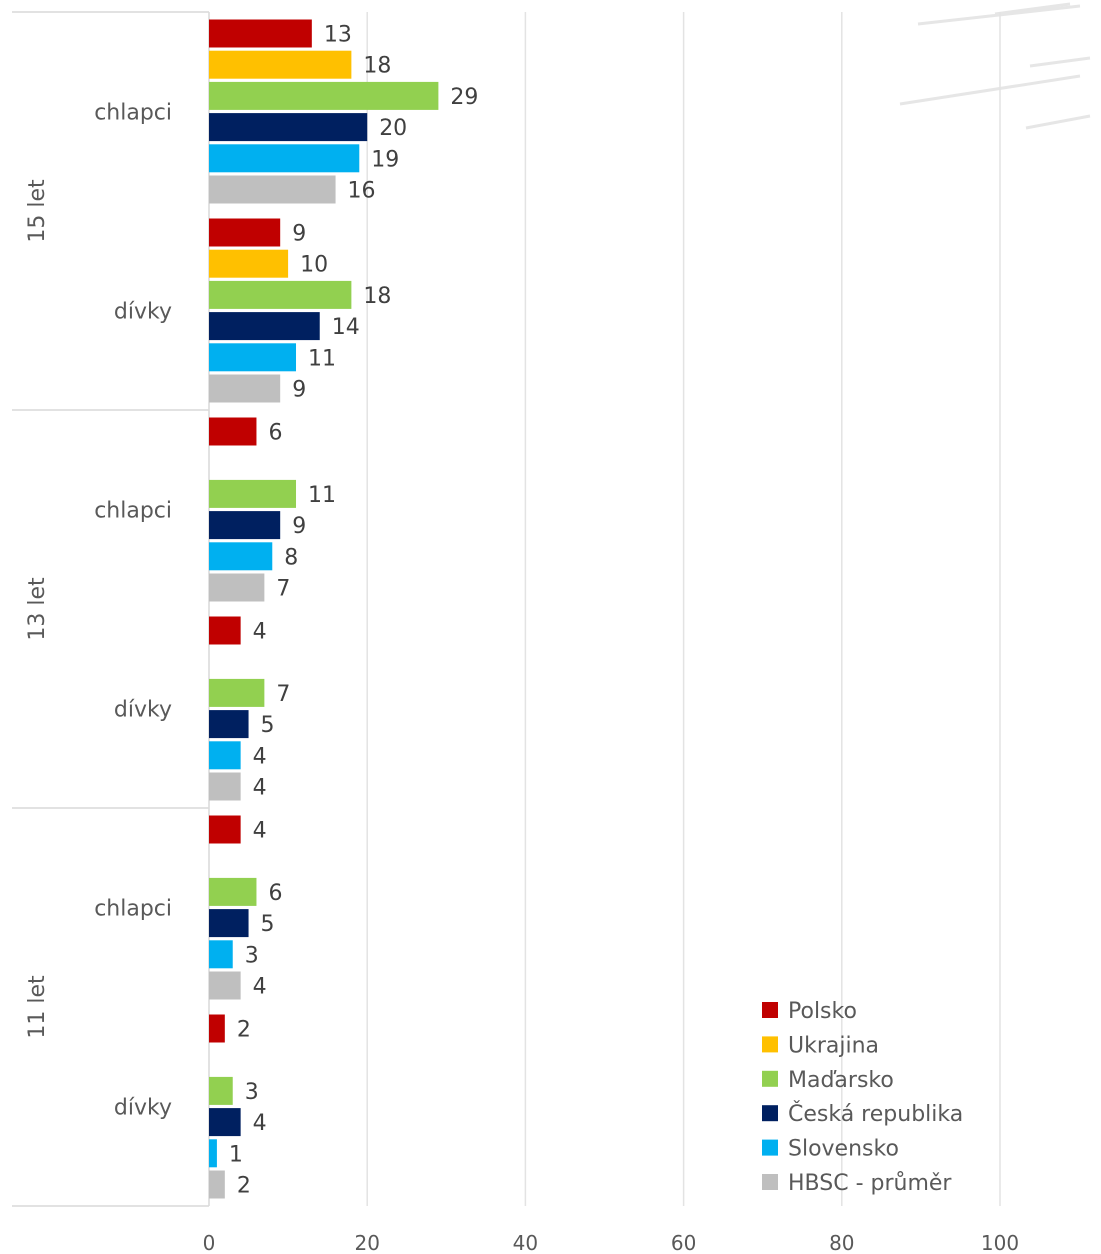 Image resolution: width=1101 pixels, height=1254 pixels. I want to click on value-label: 2, so click(244, 1186).